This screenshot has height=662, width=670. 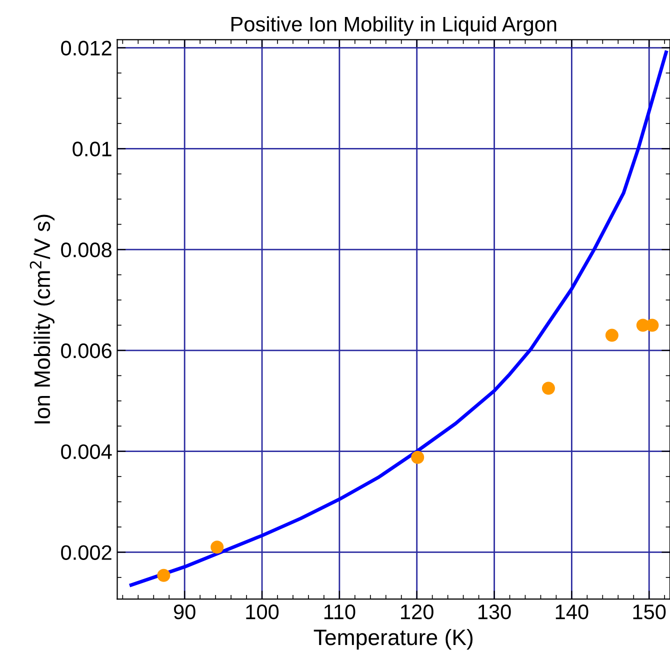 I want to click on x-axis-title: Temperature (K), so click(x=393, y=639).